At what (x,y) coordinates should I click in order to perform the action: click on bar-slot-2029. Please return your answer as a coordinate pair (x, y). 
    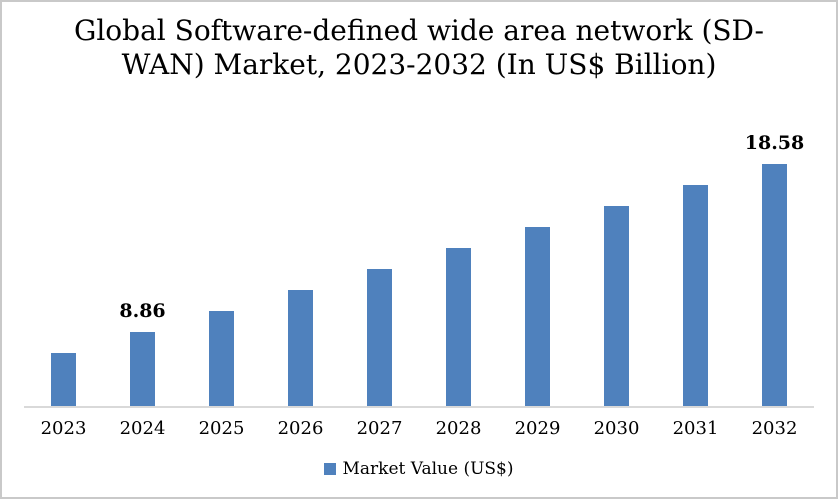
    Looking at the image, I should click on (537, 272).